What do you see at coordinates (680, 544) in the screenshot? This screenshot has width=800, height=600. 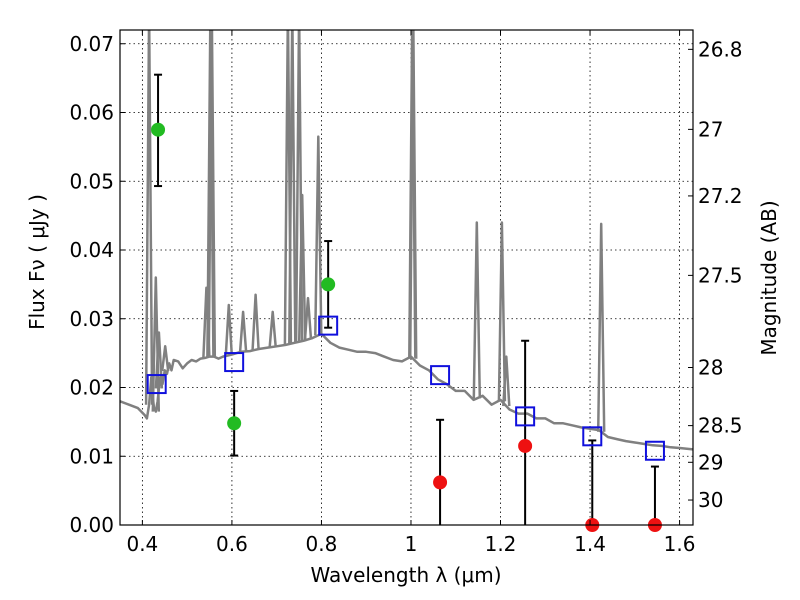 I see `x-tick-label: 1.6` at bounding box center [680, 544].